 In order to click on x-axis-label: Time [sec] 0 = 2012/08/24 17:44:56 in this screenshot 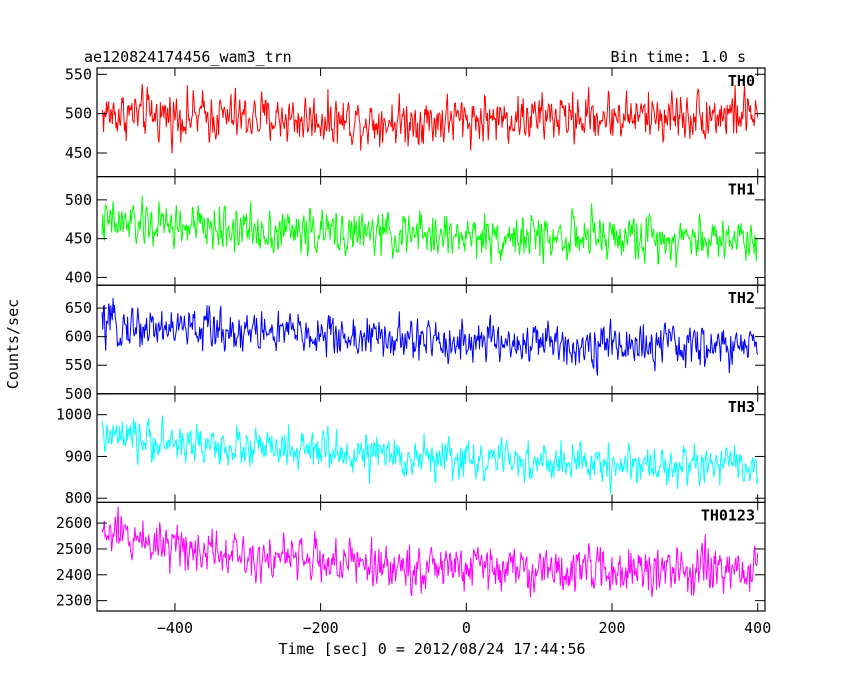, I will do `click(431, 649)`.